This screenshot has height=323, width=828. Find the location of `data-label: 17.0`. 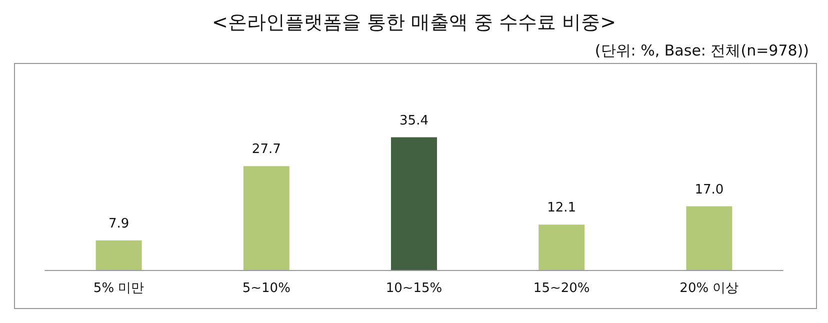

data-label: 17.0 is located at coordinates (709, 190).